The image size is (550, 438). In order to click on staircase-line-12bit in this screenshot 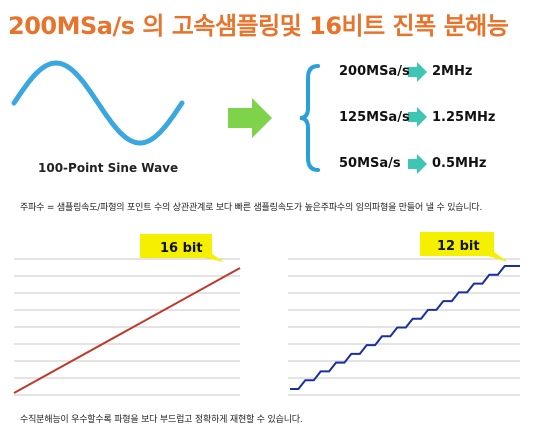, I will do `click(405, 327)`.